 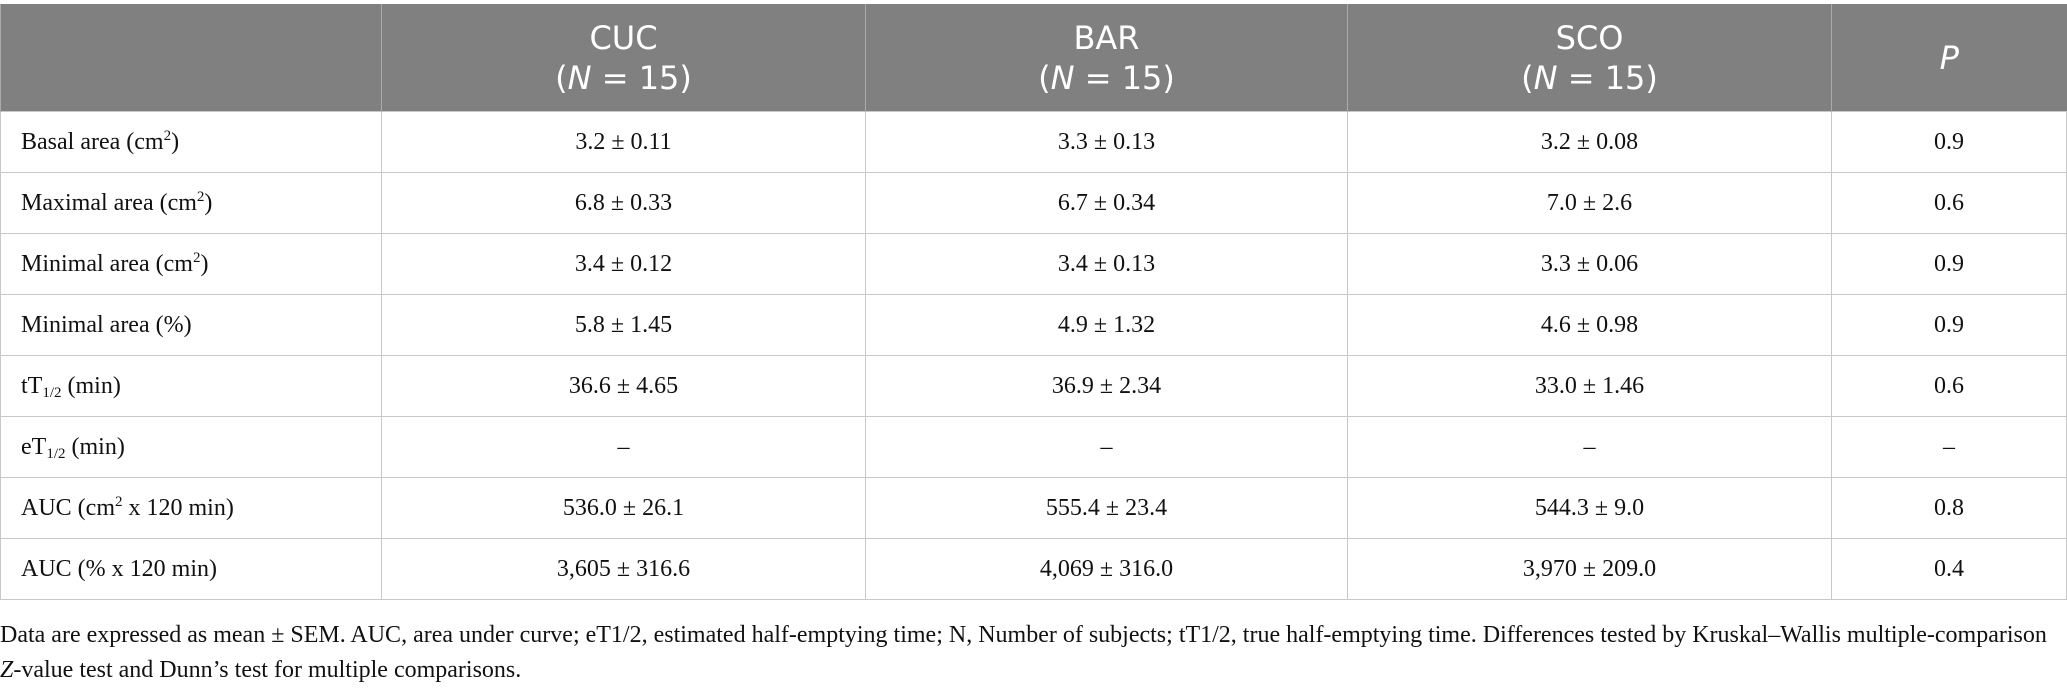 I want to click on text-segment: BAR, so click(x=1106, y=37).